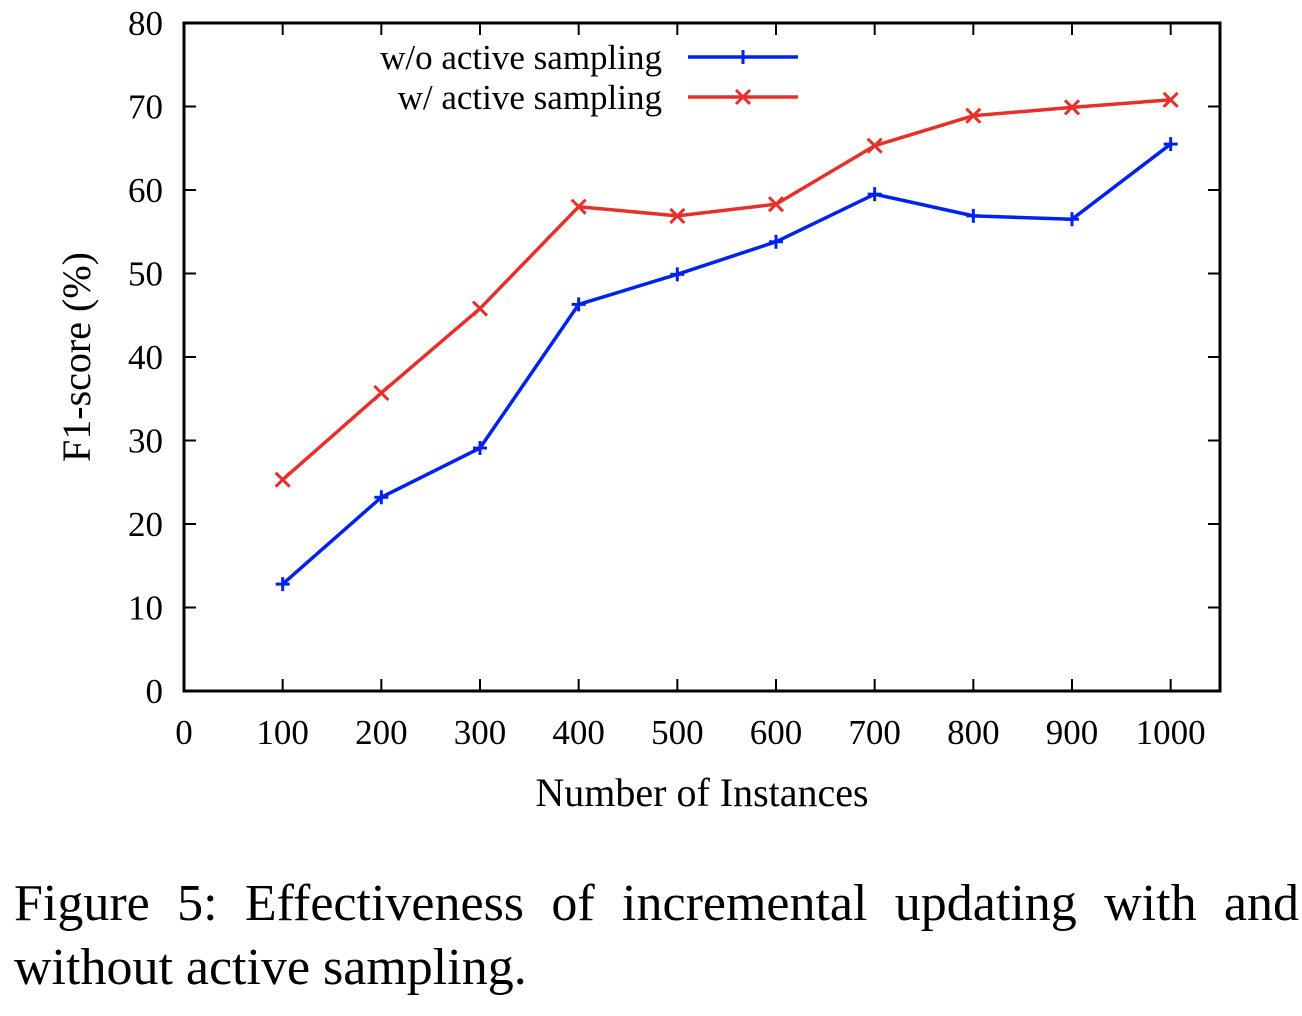 Image resolution: width=1302 pixels, height=1016 pixels. I want to click on x-tick-label: 800, so click(973, 732).